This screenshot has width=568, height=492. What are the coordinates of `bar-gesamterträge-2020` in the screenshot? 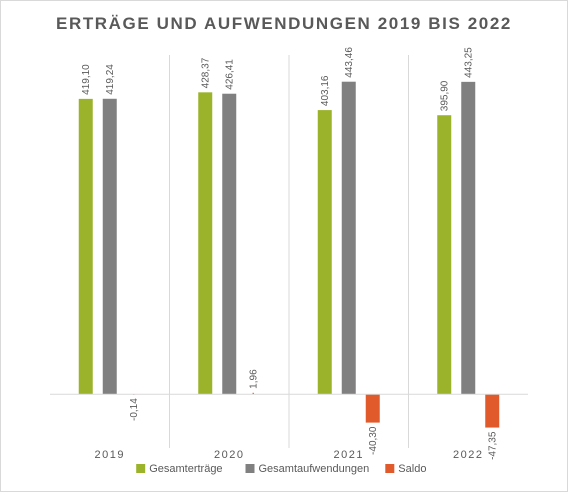 It's located at (205, 243).